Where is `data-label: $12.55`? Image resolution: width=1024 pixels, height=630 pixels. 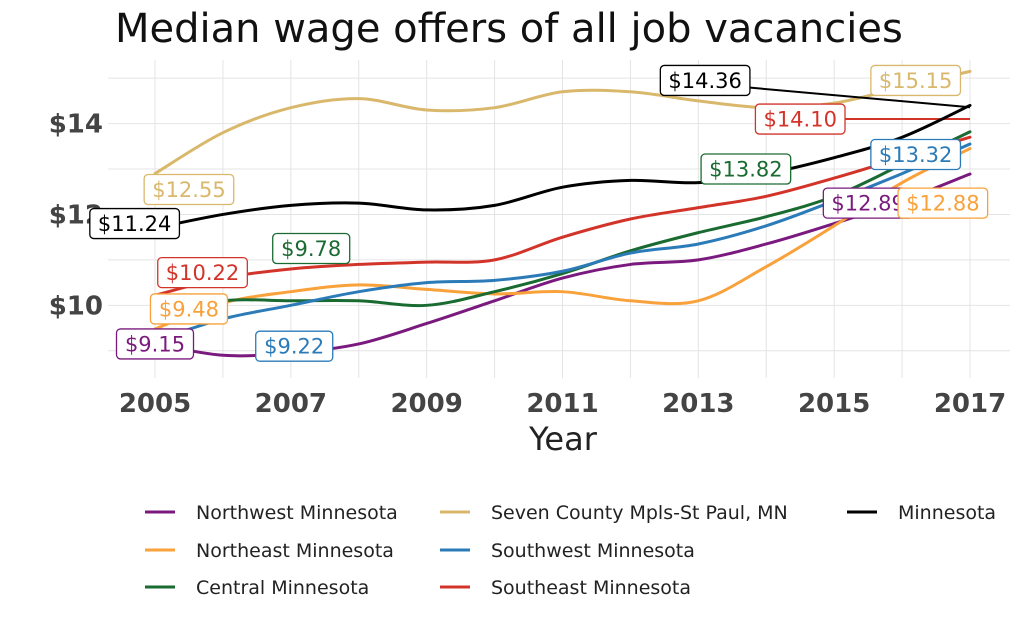 data-label: $12.55 is located at coordinates (188, 190).